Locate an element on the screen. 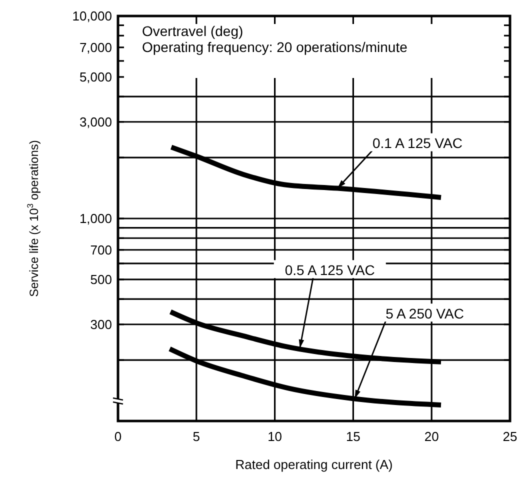 The image size is (525, 479). x-tick-label: 10 is located at coordinates (275, 436).